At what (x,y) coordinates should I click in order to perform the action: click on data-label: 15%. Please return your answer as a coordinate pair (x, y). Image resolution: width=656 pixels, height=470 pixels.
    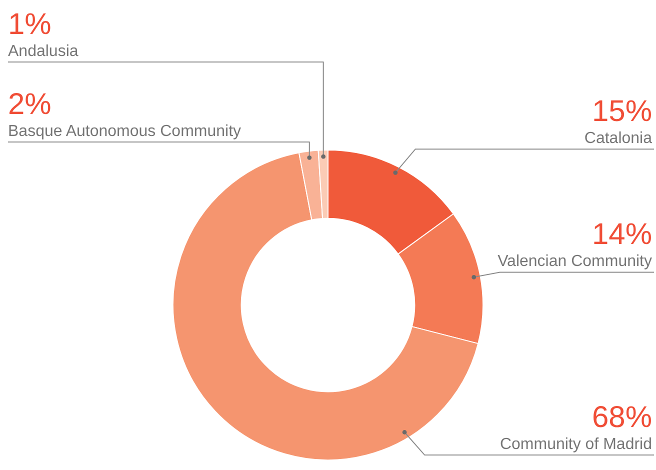
    Looking at the image, I should click on (622, 111).